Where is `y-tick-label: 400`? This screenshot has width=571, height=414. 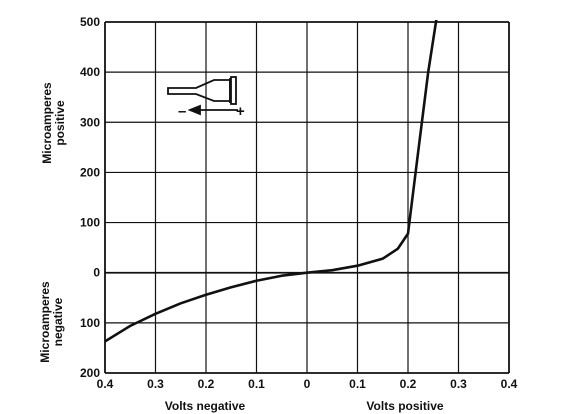
y-tick-label: 400 is located at coordinates (90, 72).